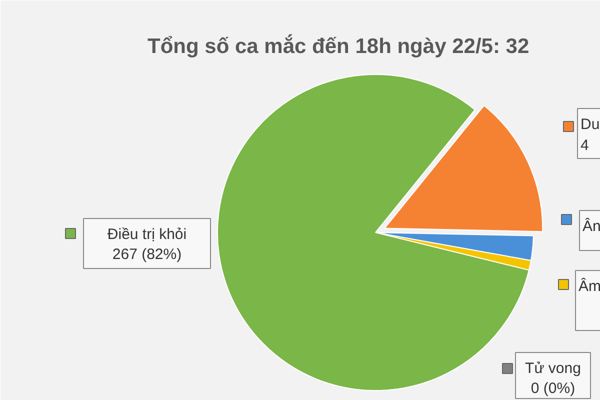 This screenshot has height=400, width=600. What do you see at coordinates (589, 286) in the screenshot?
I see `legend-label: Âm` at bounding box center [589, 286].